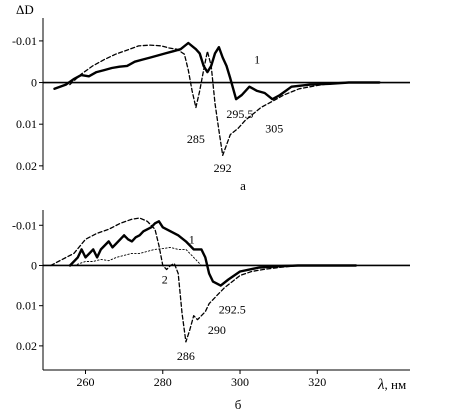  What do you see at coordinates (25, 9) in the screenshot?
I see `y-axis-title: ΔD` at bounding box center [25, 9].